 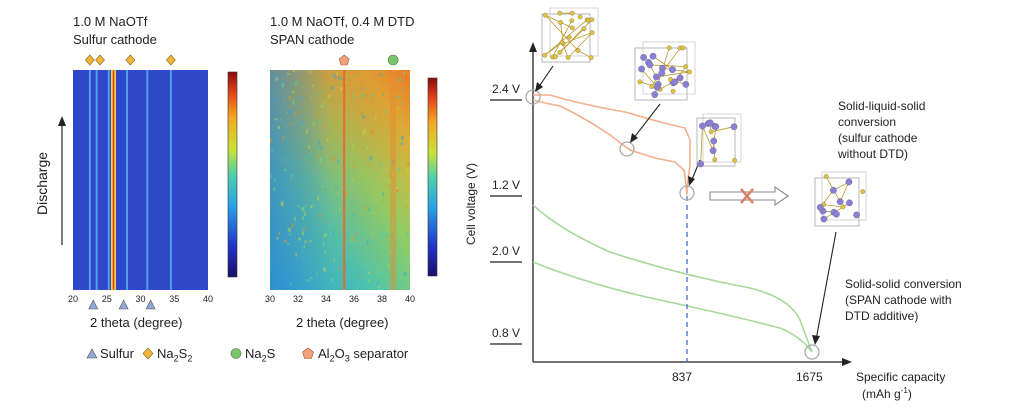 I want to click on crystal-structure-na2s2-icon, so click(x=665, y=71).